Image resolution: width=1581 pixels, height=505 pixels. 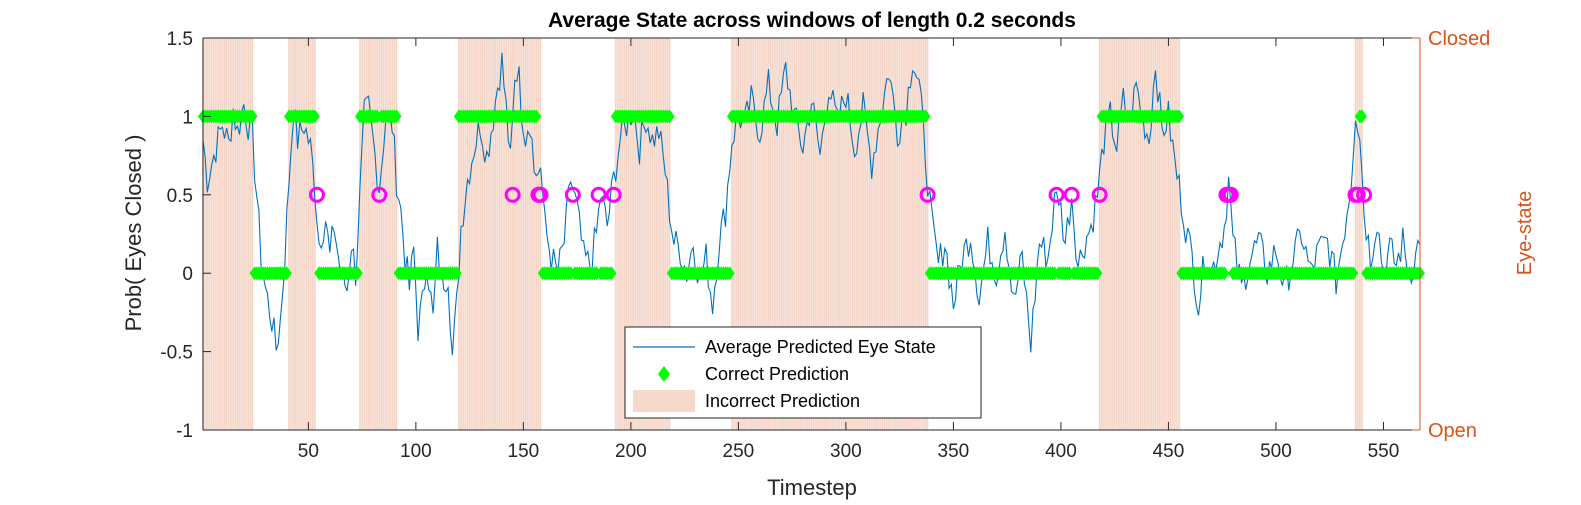 I want to click on x-tick-label: 300, so click(x=846, y=451).